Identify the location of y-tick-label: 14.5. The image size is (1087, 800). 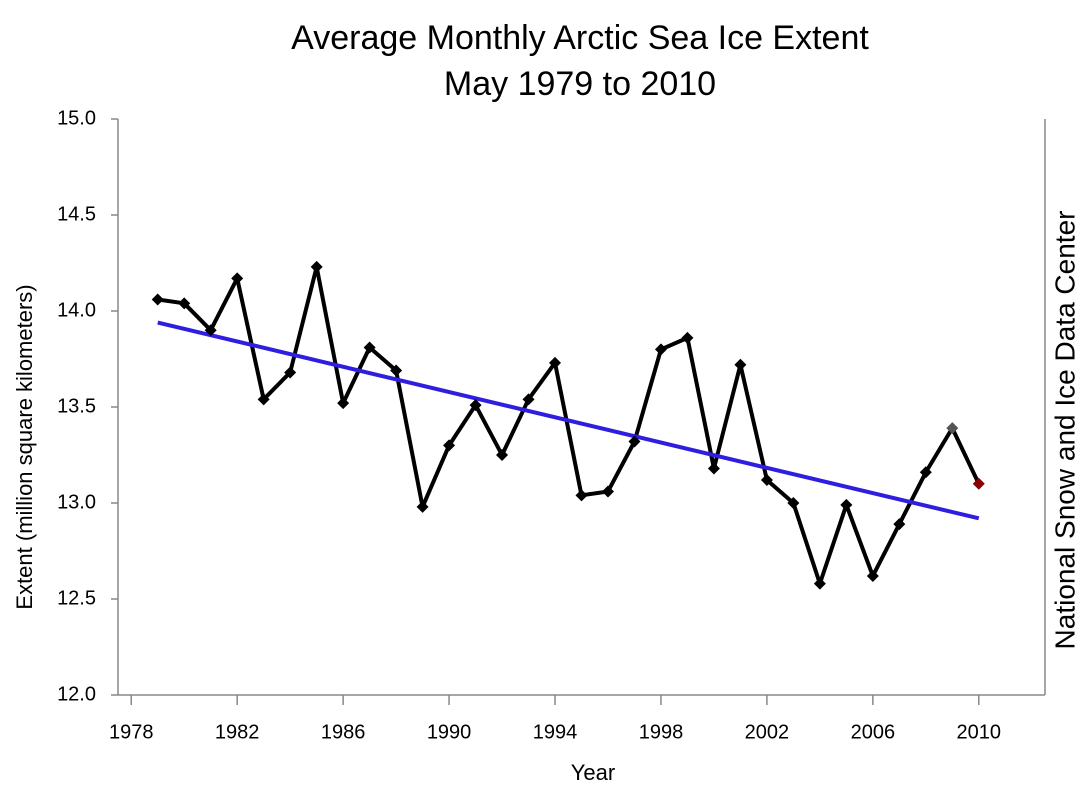
(76, 214).